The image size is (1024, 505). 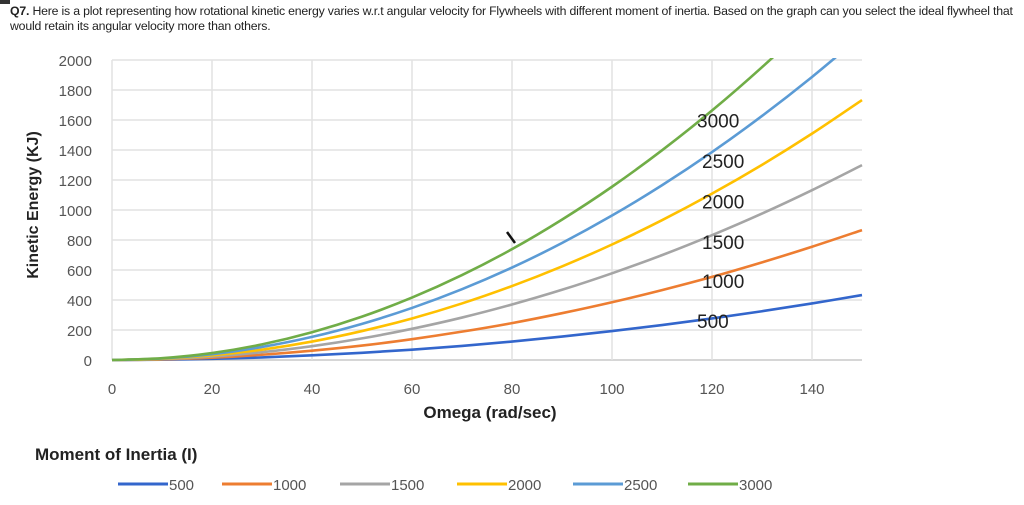 What do you see at coordinates (512, 389) in the screenshot?
I see `x-tick-label: 80` at bounding box center [512, 389].